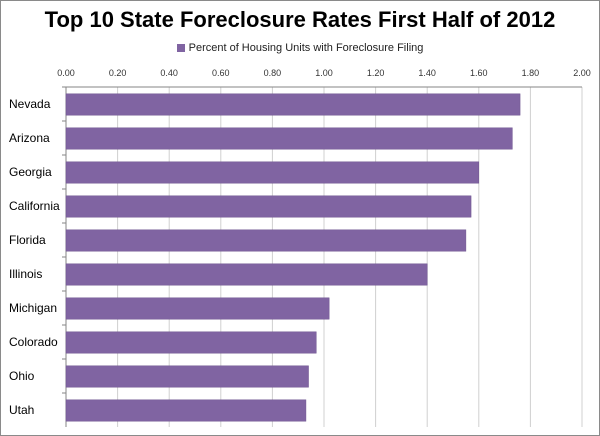 Image resolution: width=600 pixels, height=436 pixels. What do you see at coordinates (187, 376) in the screenshot?
I see `bar-ohio` at bounding box center [187, 376].